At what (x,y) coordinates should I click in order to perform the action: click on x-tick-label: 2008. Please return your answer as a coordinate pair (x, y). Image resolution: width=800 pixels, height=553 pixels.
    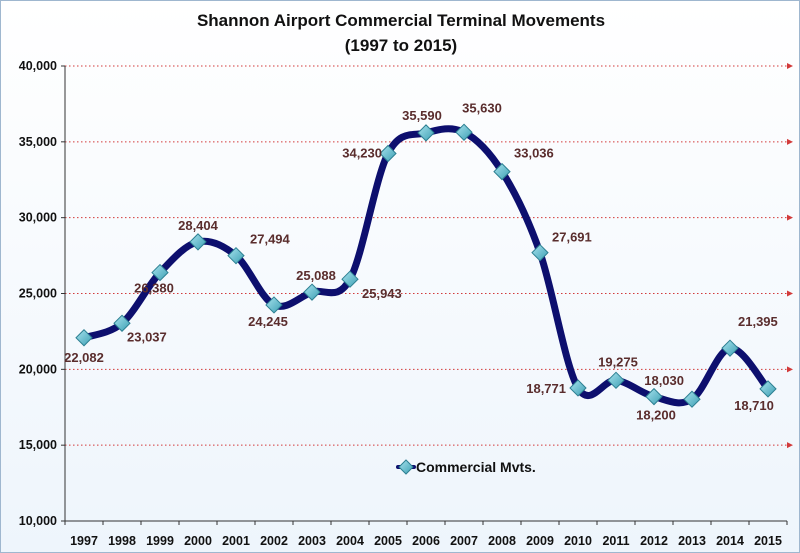
    Looking at the image, I should click on (502, 541).